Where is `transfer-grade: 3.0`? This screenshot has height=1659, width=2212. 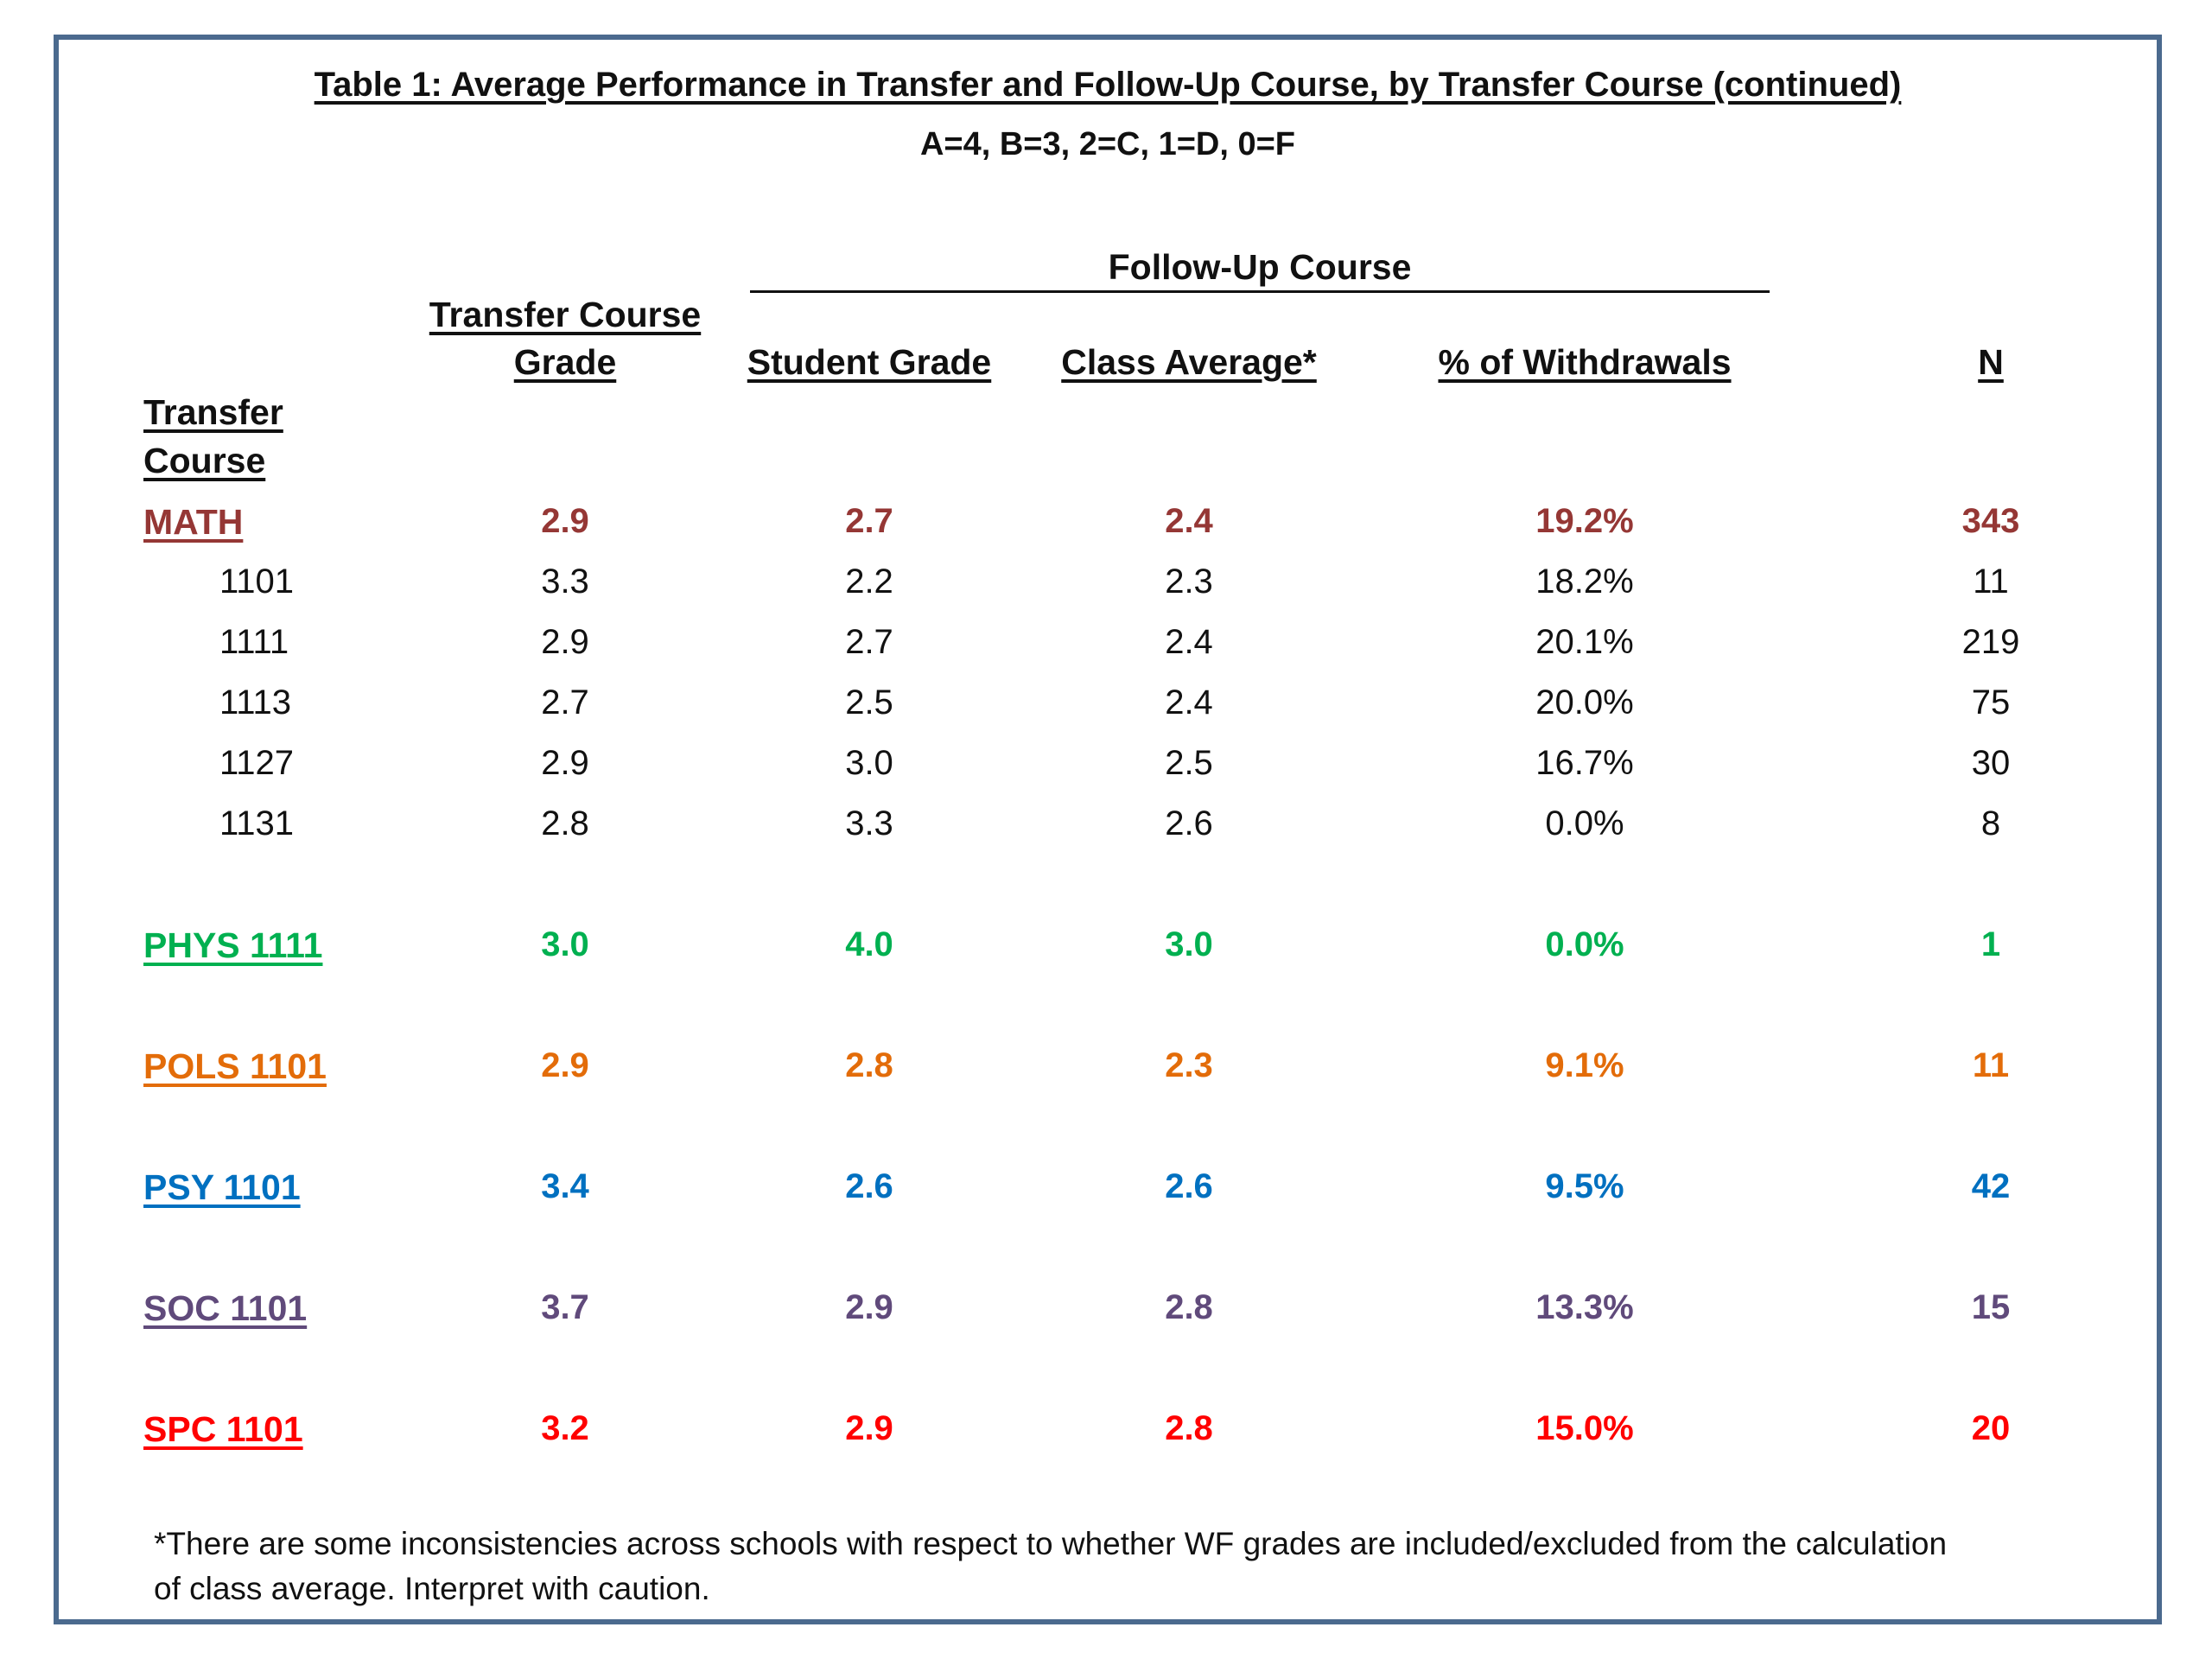 transfer-grade: 3.0 is located at coordinates (565, 944).